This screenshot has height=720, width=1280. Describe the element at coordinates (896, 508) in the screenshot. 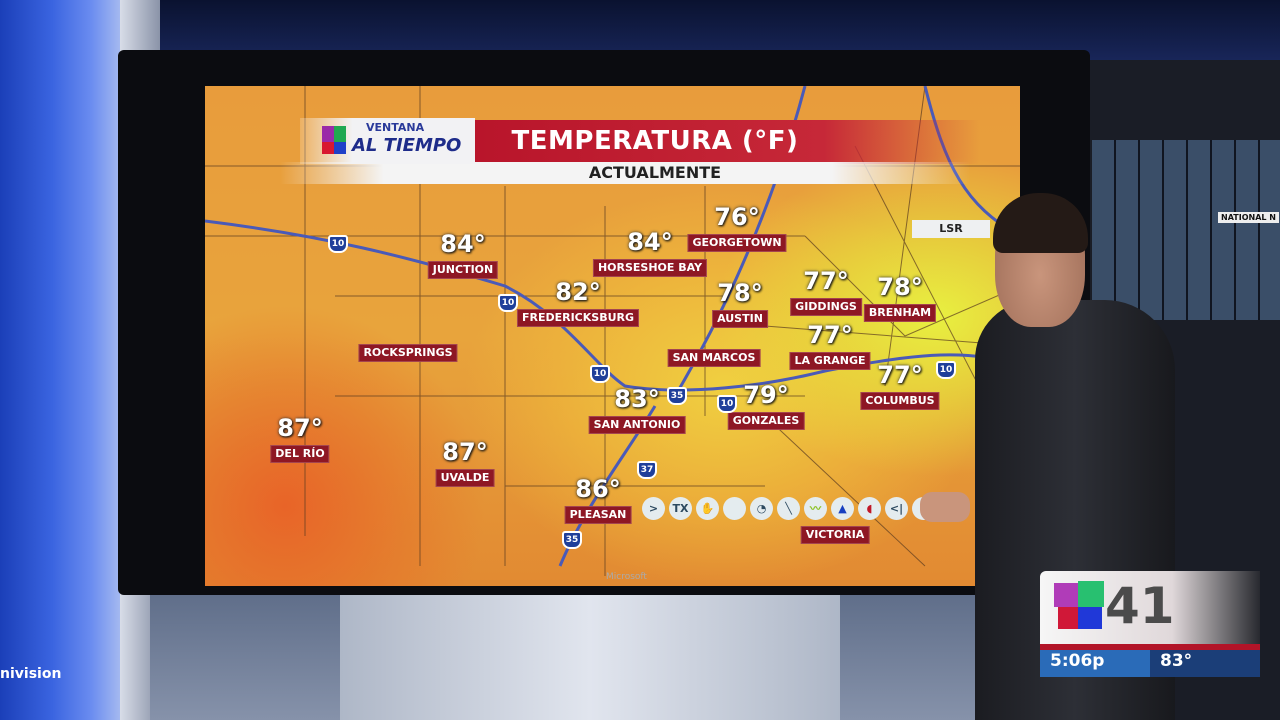

I see `toolbar-button: <|` at that location.